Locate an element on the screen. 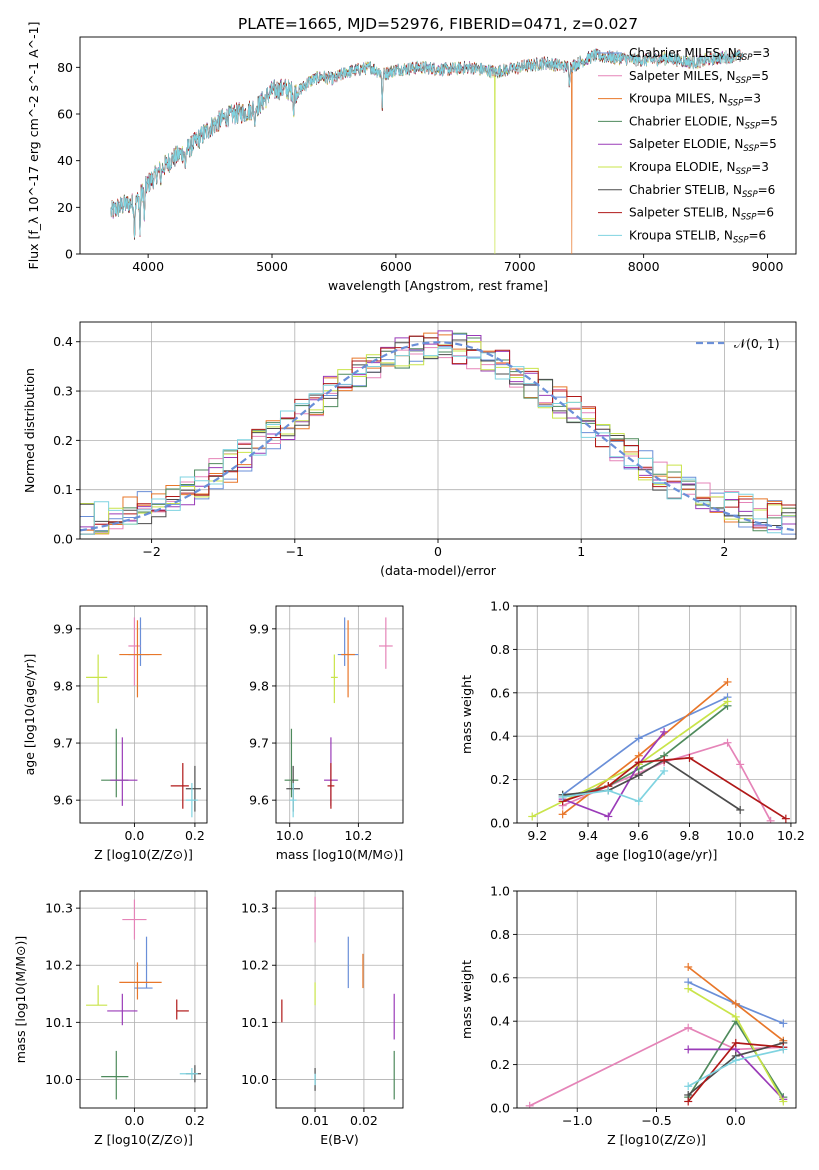 The image size is (819, 1170). x-tick-label: 0.01 is located at coordinates (315, 1120).